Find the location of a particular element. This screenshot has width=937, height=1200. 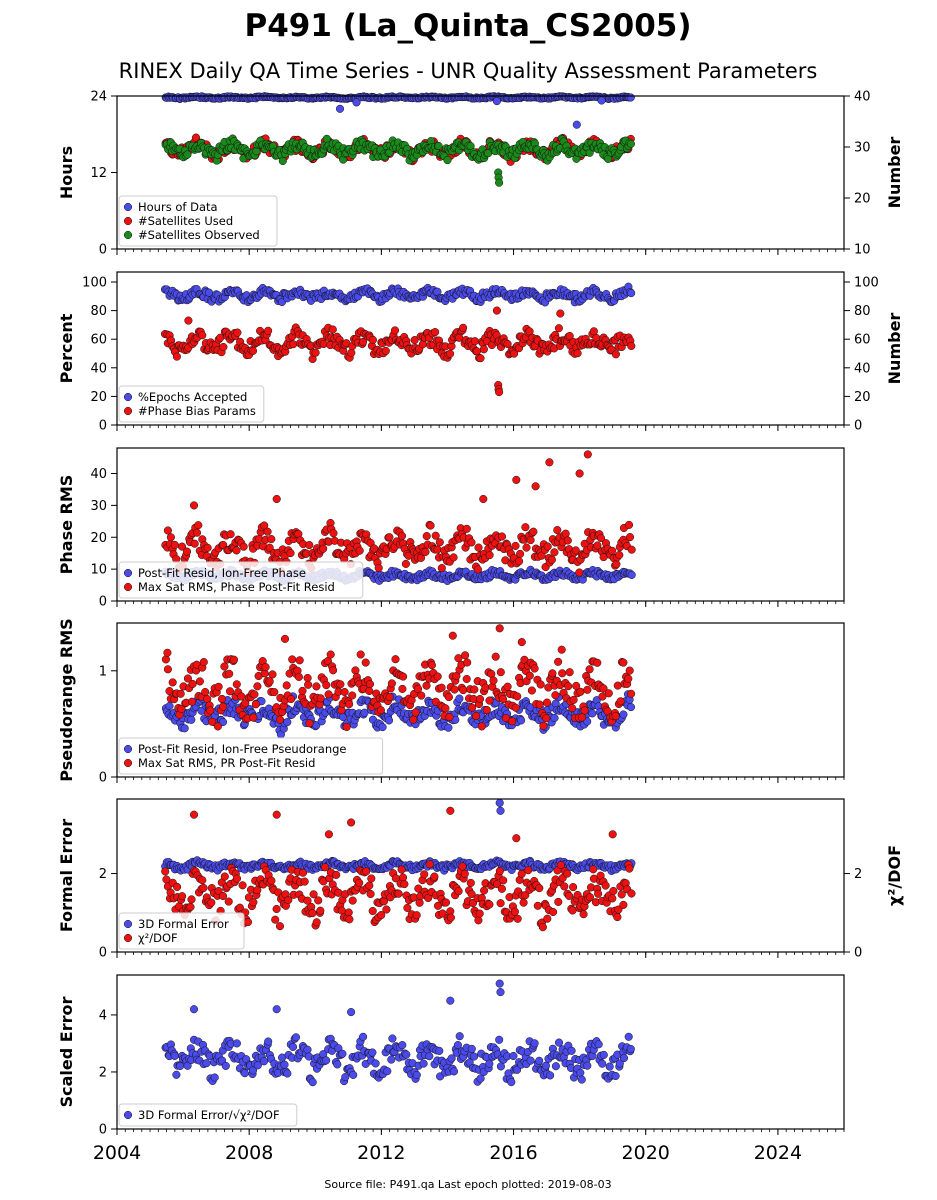

y2-tick-label: 0 is located at coordinates (858, 953).